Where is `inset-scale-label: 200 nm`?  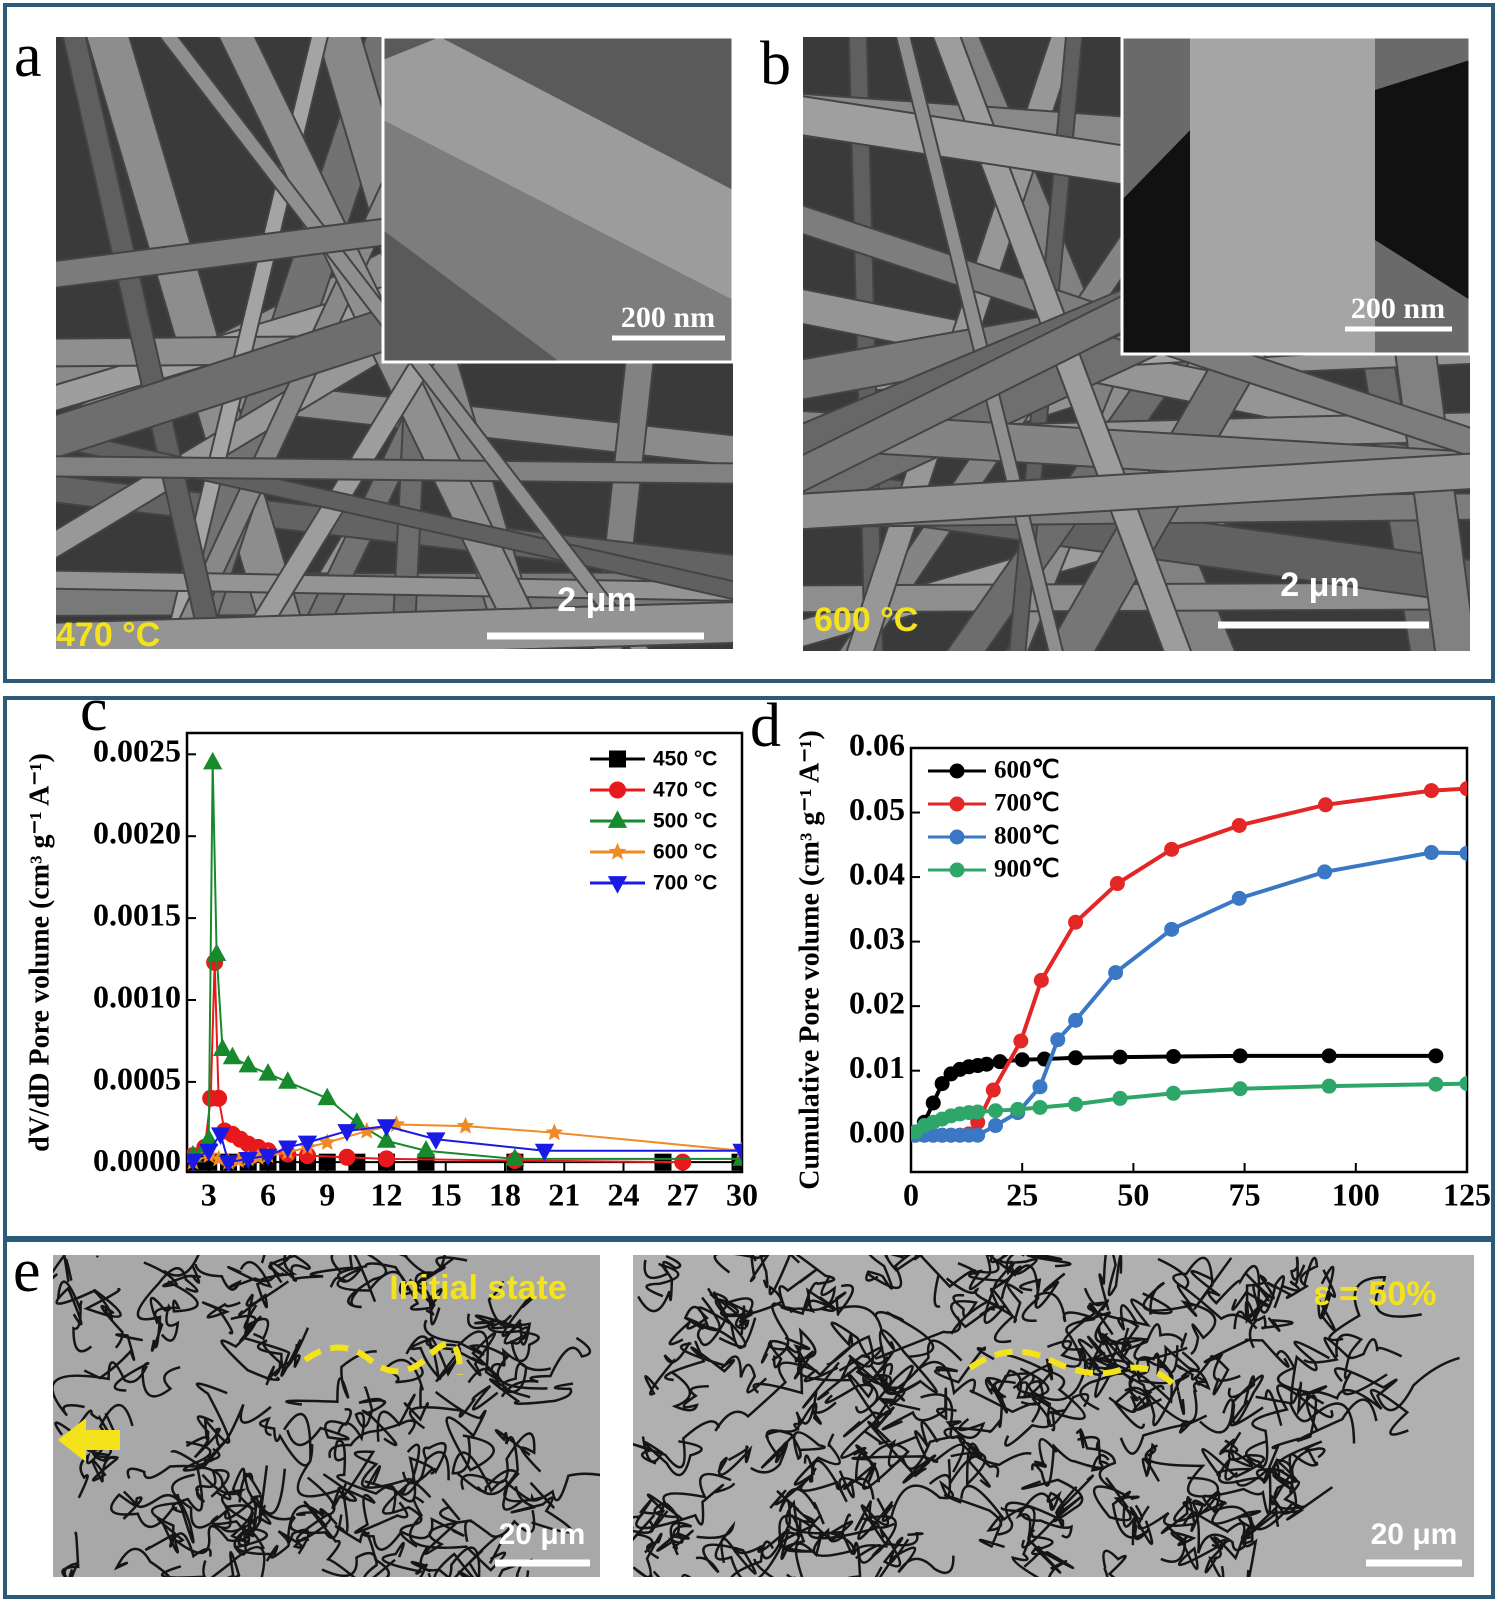
inset-scale-label: 200 nm is located at coordinates (668, 317).